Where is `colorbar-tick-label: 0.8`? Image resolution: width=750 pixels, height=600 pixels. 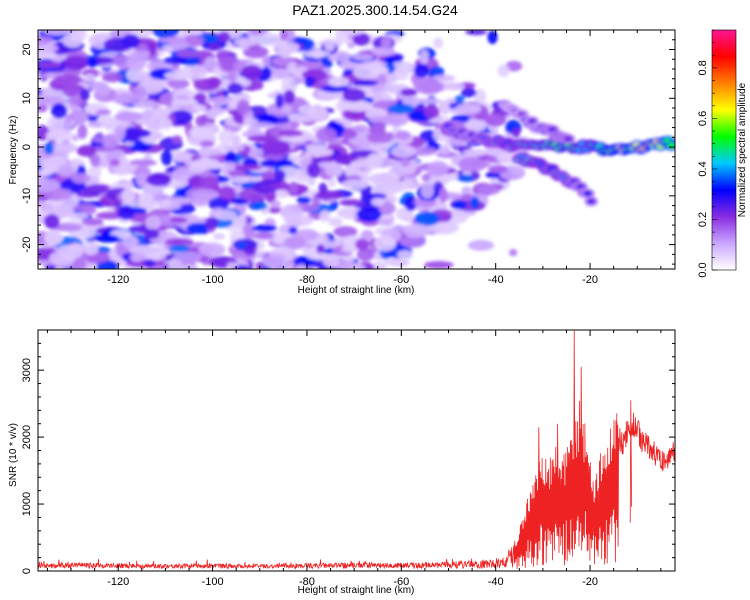 colorbar-tick-label: 0.8 is located at coordinates (703, 67).